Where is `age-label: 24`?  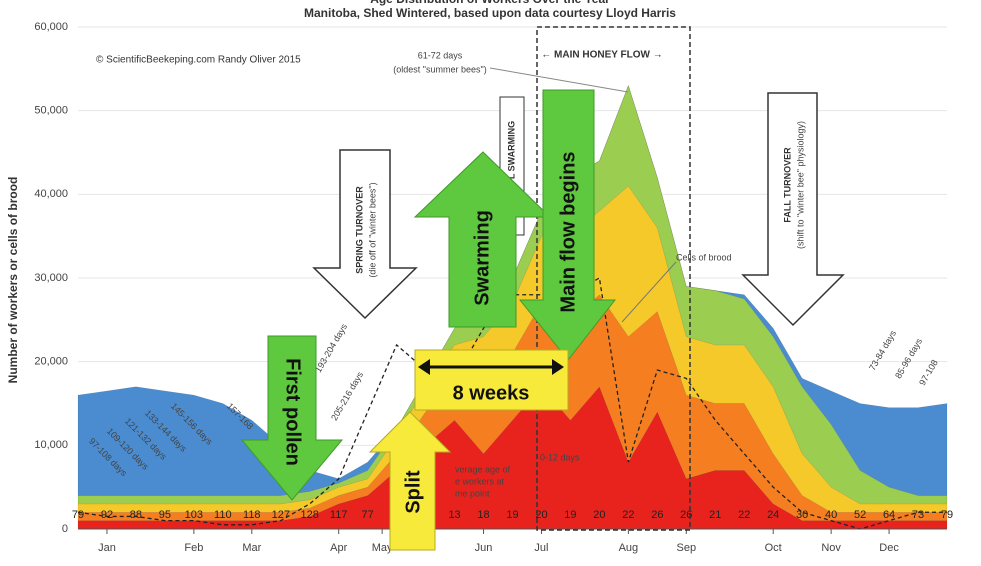
age-label: 24 is located at coordinates (773, 515).